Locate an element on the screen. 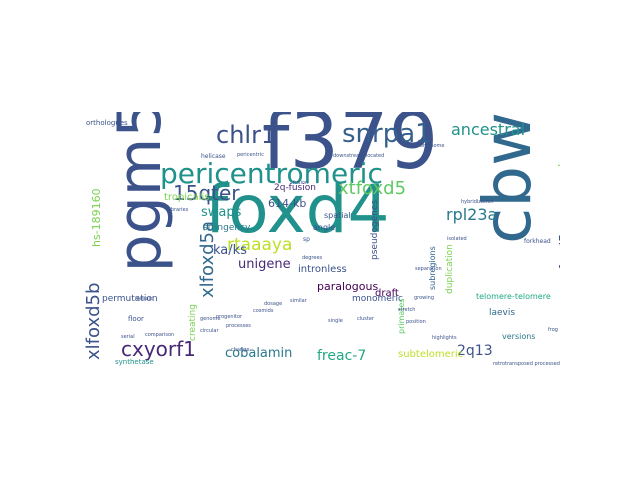 This screenshot has height=480, width=640. cloud-word: duplication is located at coordinates (450, 269).